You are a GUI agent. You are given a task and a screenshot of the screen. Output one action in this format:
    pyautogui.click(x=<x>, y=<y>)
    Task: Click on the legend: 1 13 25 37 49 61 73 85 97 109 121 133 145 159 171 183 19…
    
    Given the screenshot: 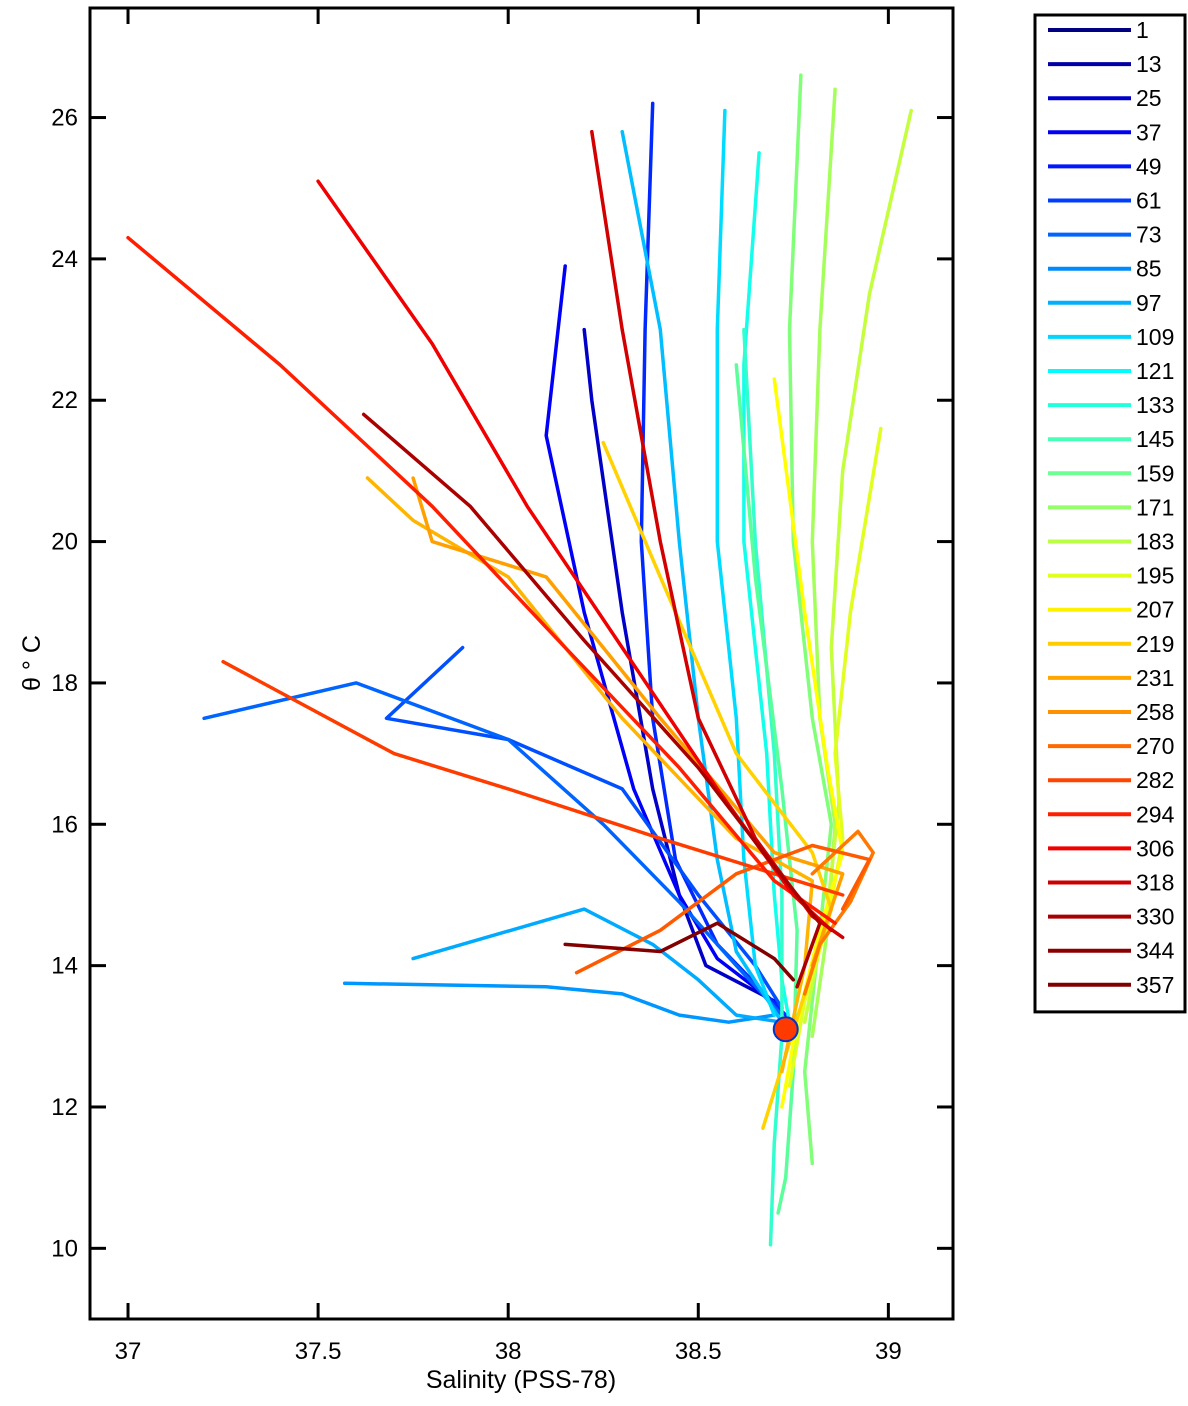 What is the action you would take?
    pyautogui.click(x=1110, y=513)
    